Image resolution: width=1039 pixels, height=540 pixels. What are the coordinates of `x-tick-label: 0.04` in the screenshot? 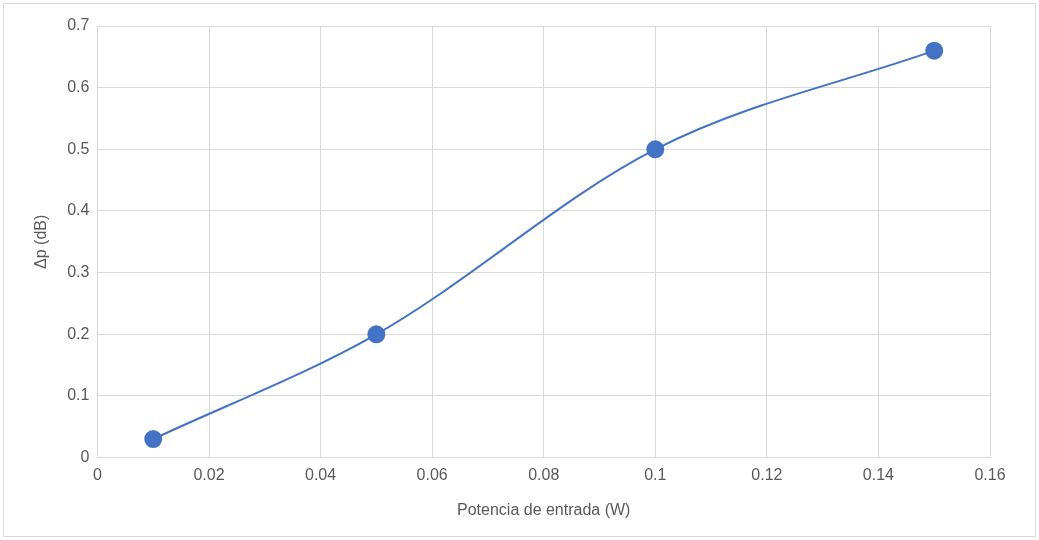 It's located at (321, 474).